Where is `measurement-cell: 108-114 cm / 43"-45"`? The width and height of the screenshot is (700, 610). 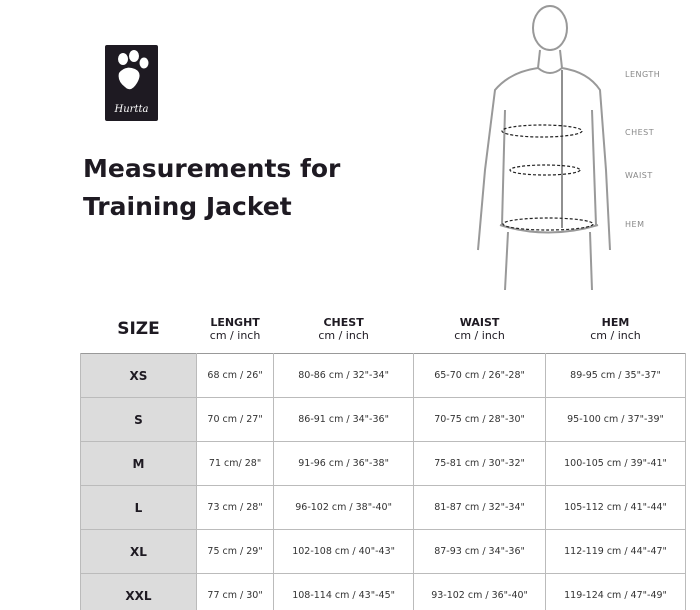 measurement-cell: 108-114 cm / 43"-45" is located at coordinates (344, 591).